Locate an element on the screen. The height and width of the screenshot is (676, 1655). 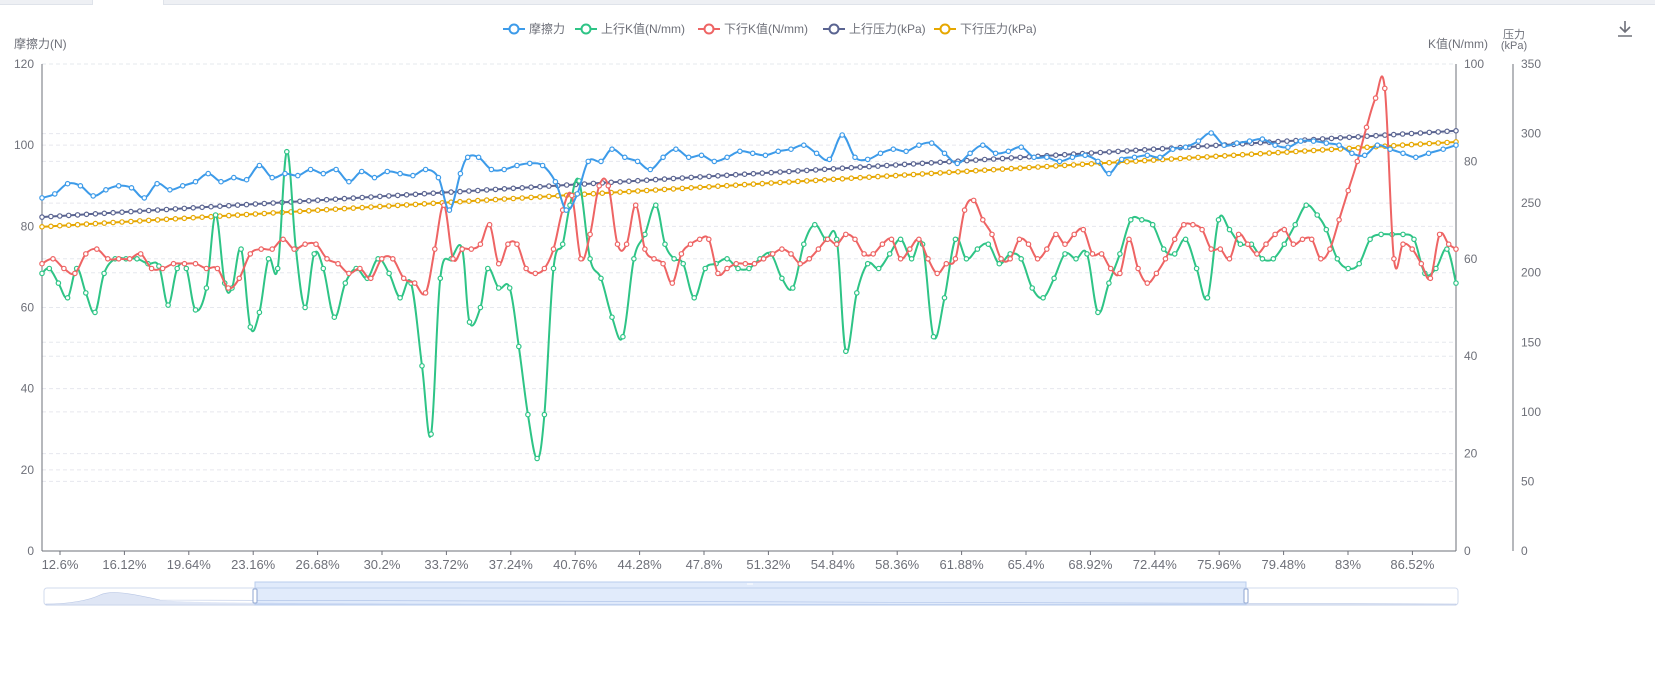
download-button is located at coordinates (1625, 29).